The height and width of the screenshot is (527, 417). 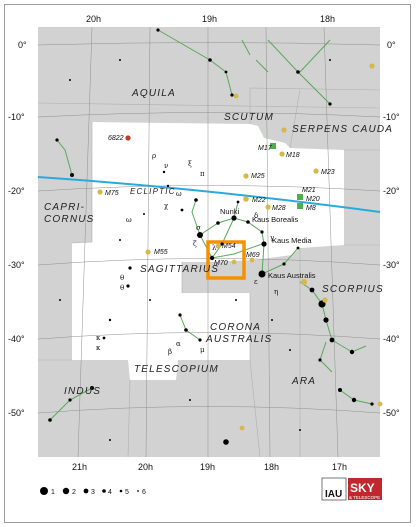 I want to click on dso-label-m20: M20, so click(x=313, y=199).